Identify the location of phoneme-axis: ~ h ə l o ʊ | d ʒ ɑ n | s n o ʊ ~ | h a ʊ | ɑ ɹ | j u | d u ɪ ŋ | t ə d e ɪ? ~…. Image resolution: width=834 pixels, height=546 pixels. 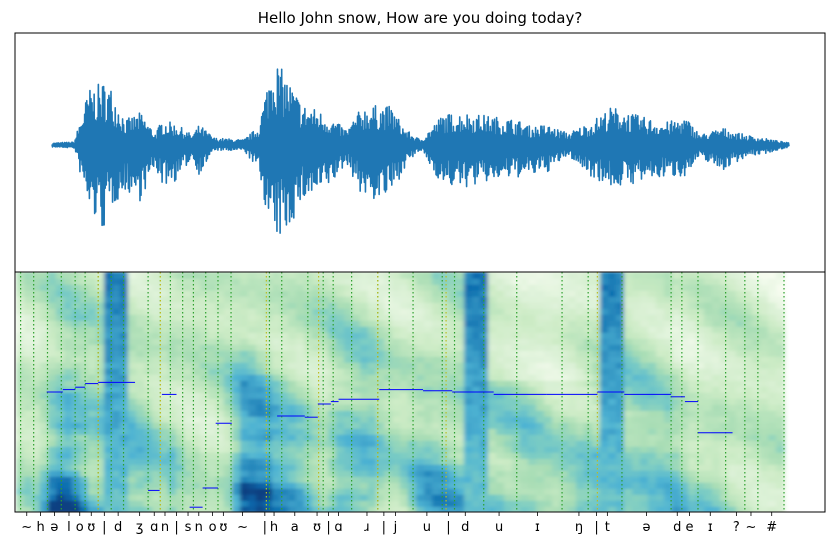
(399, 523).